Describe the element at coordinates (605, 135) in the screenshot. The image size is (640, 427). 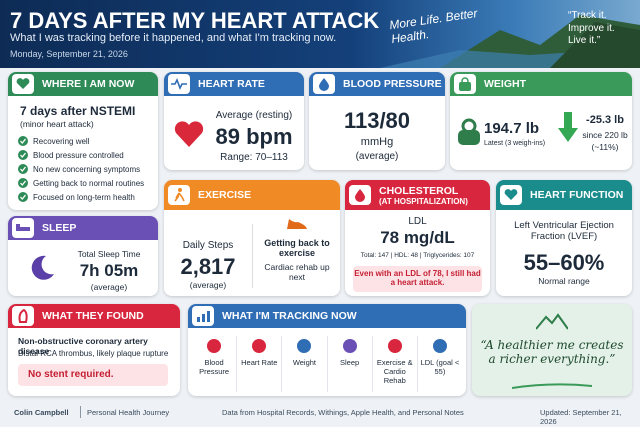
I see `since: since 220 lb` at that location.